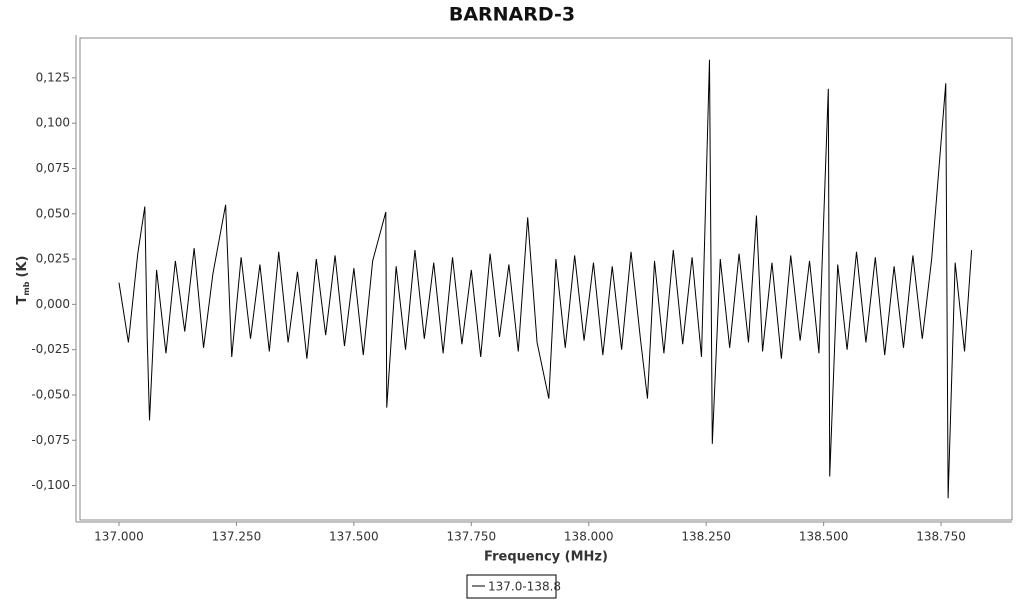  Describe the element at coordinates (119, 537) in the screenshot. I see `x-tick-label: 137.000` at that location.